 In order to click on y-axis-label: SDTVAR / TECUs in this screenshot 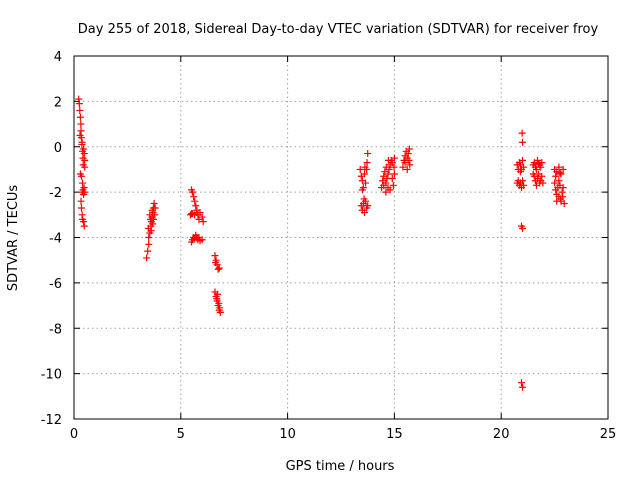, I will do `click(13, 238)`.